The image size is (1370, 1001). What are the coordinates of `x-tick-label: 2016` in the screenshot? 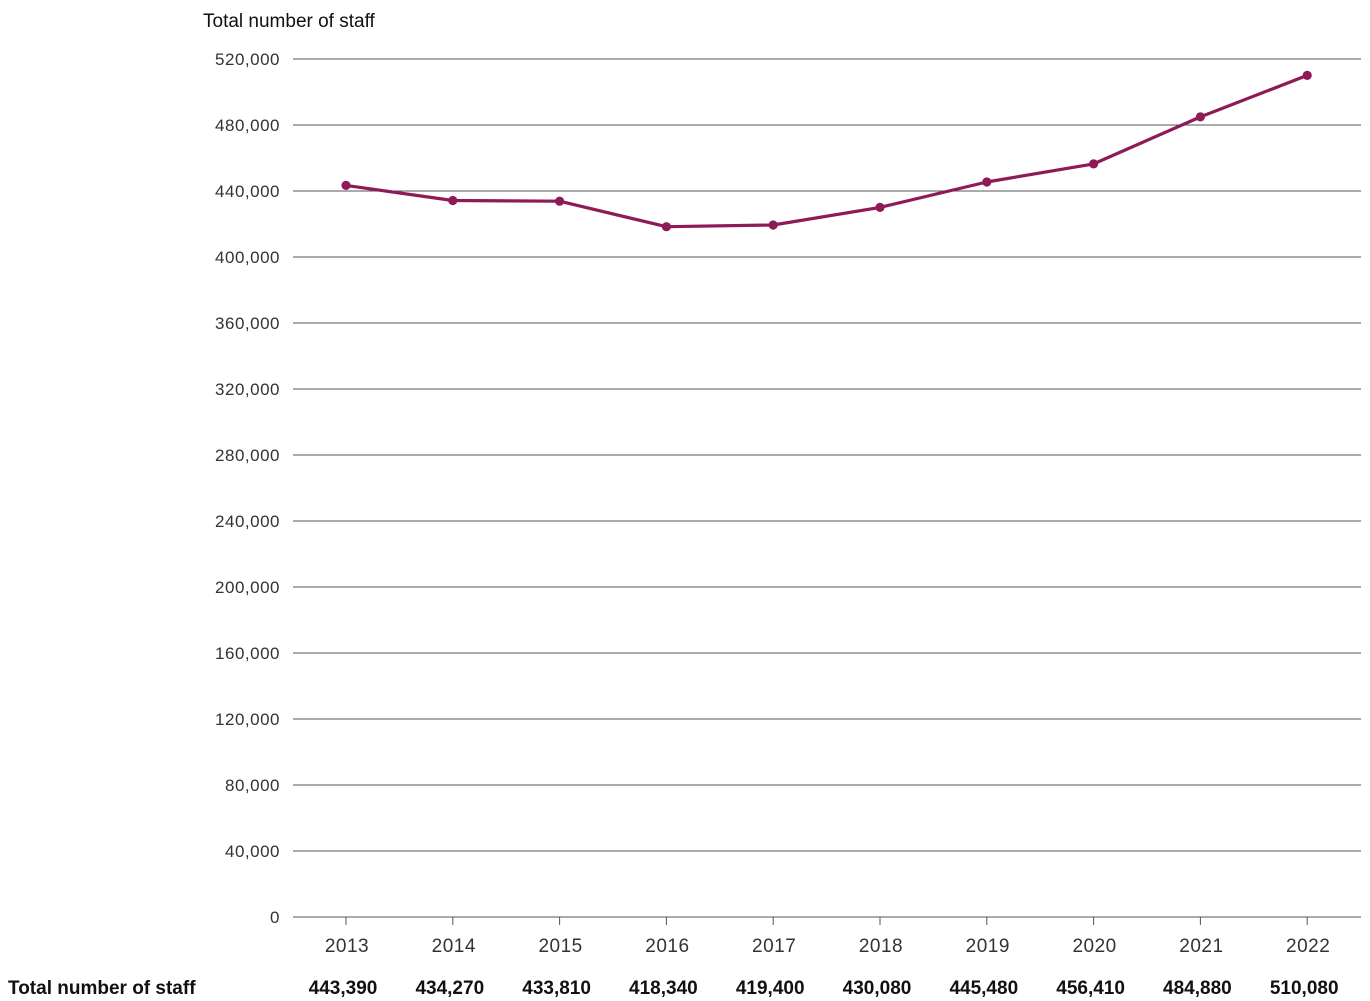 It's located at (667, 946).